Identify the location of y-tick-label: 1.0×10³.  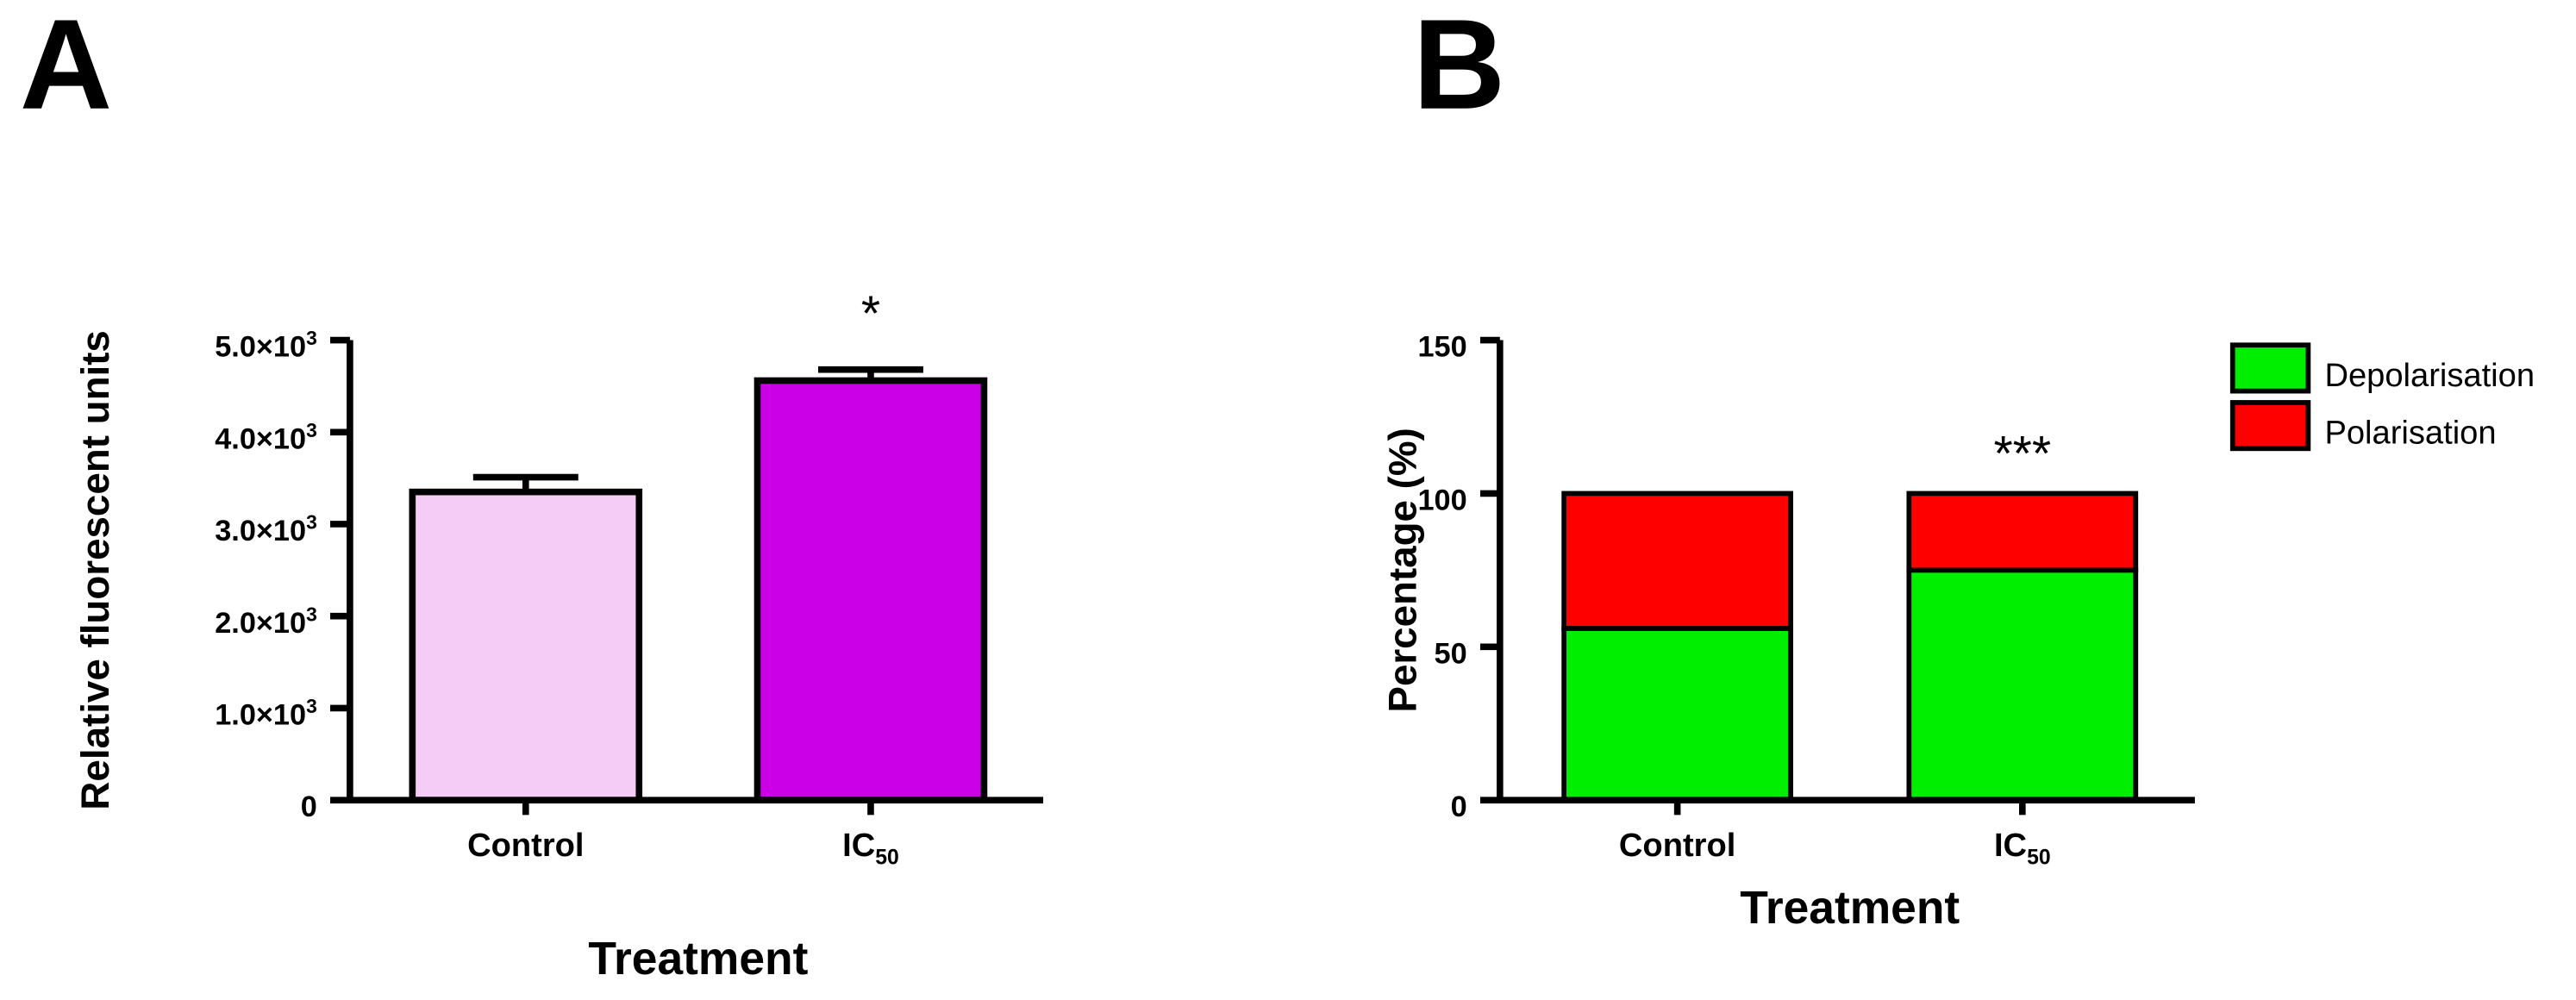
(266, 713).